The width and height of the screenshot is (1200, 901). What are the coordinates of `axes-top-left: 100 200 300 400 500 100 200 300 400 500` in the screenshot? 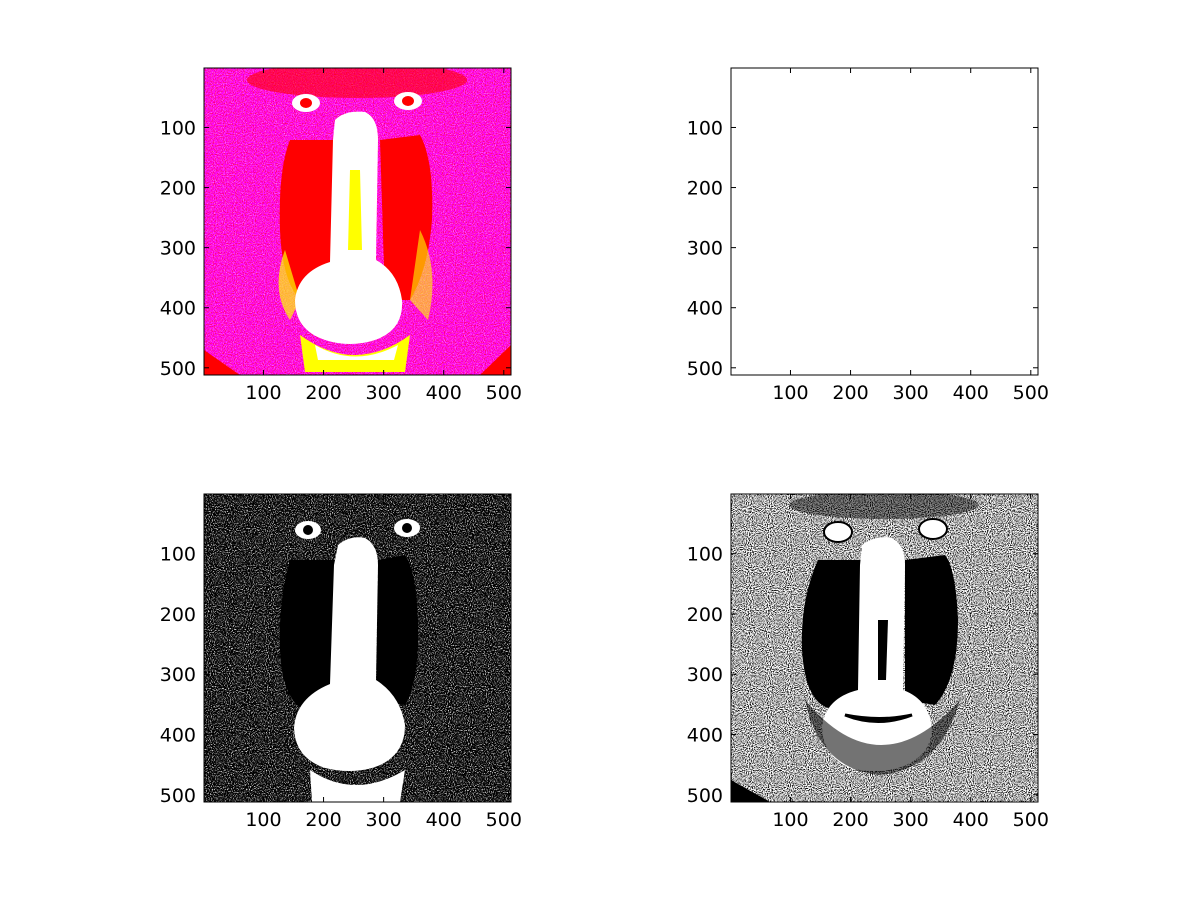 It's located at (341, 235).